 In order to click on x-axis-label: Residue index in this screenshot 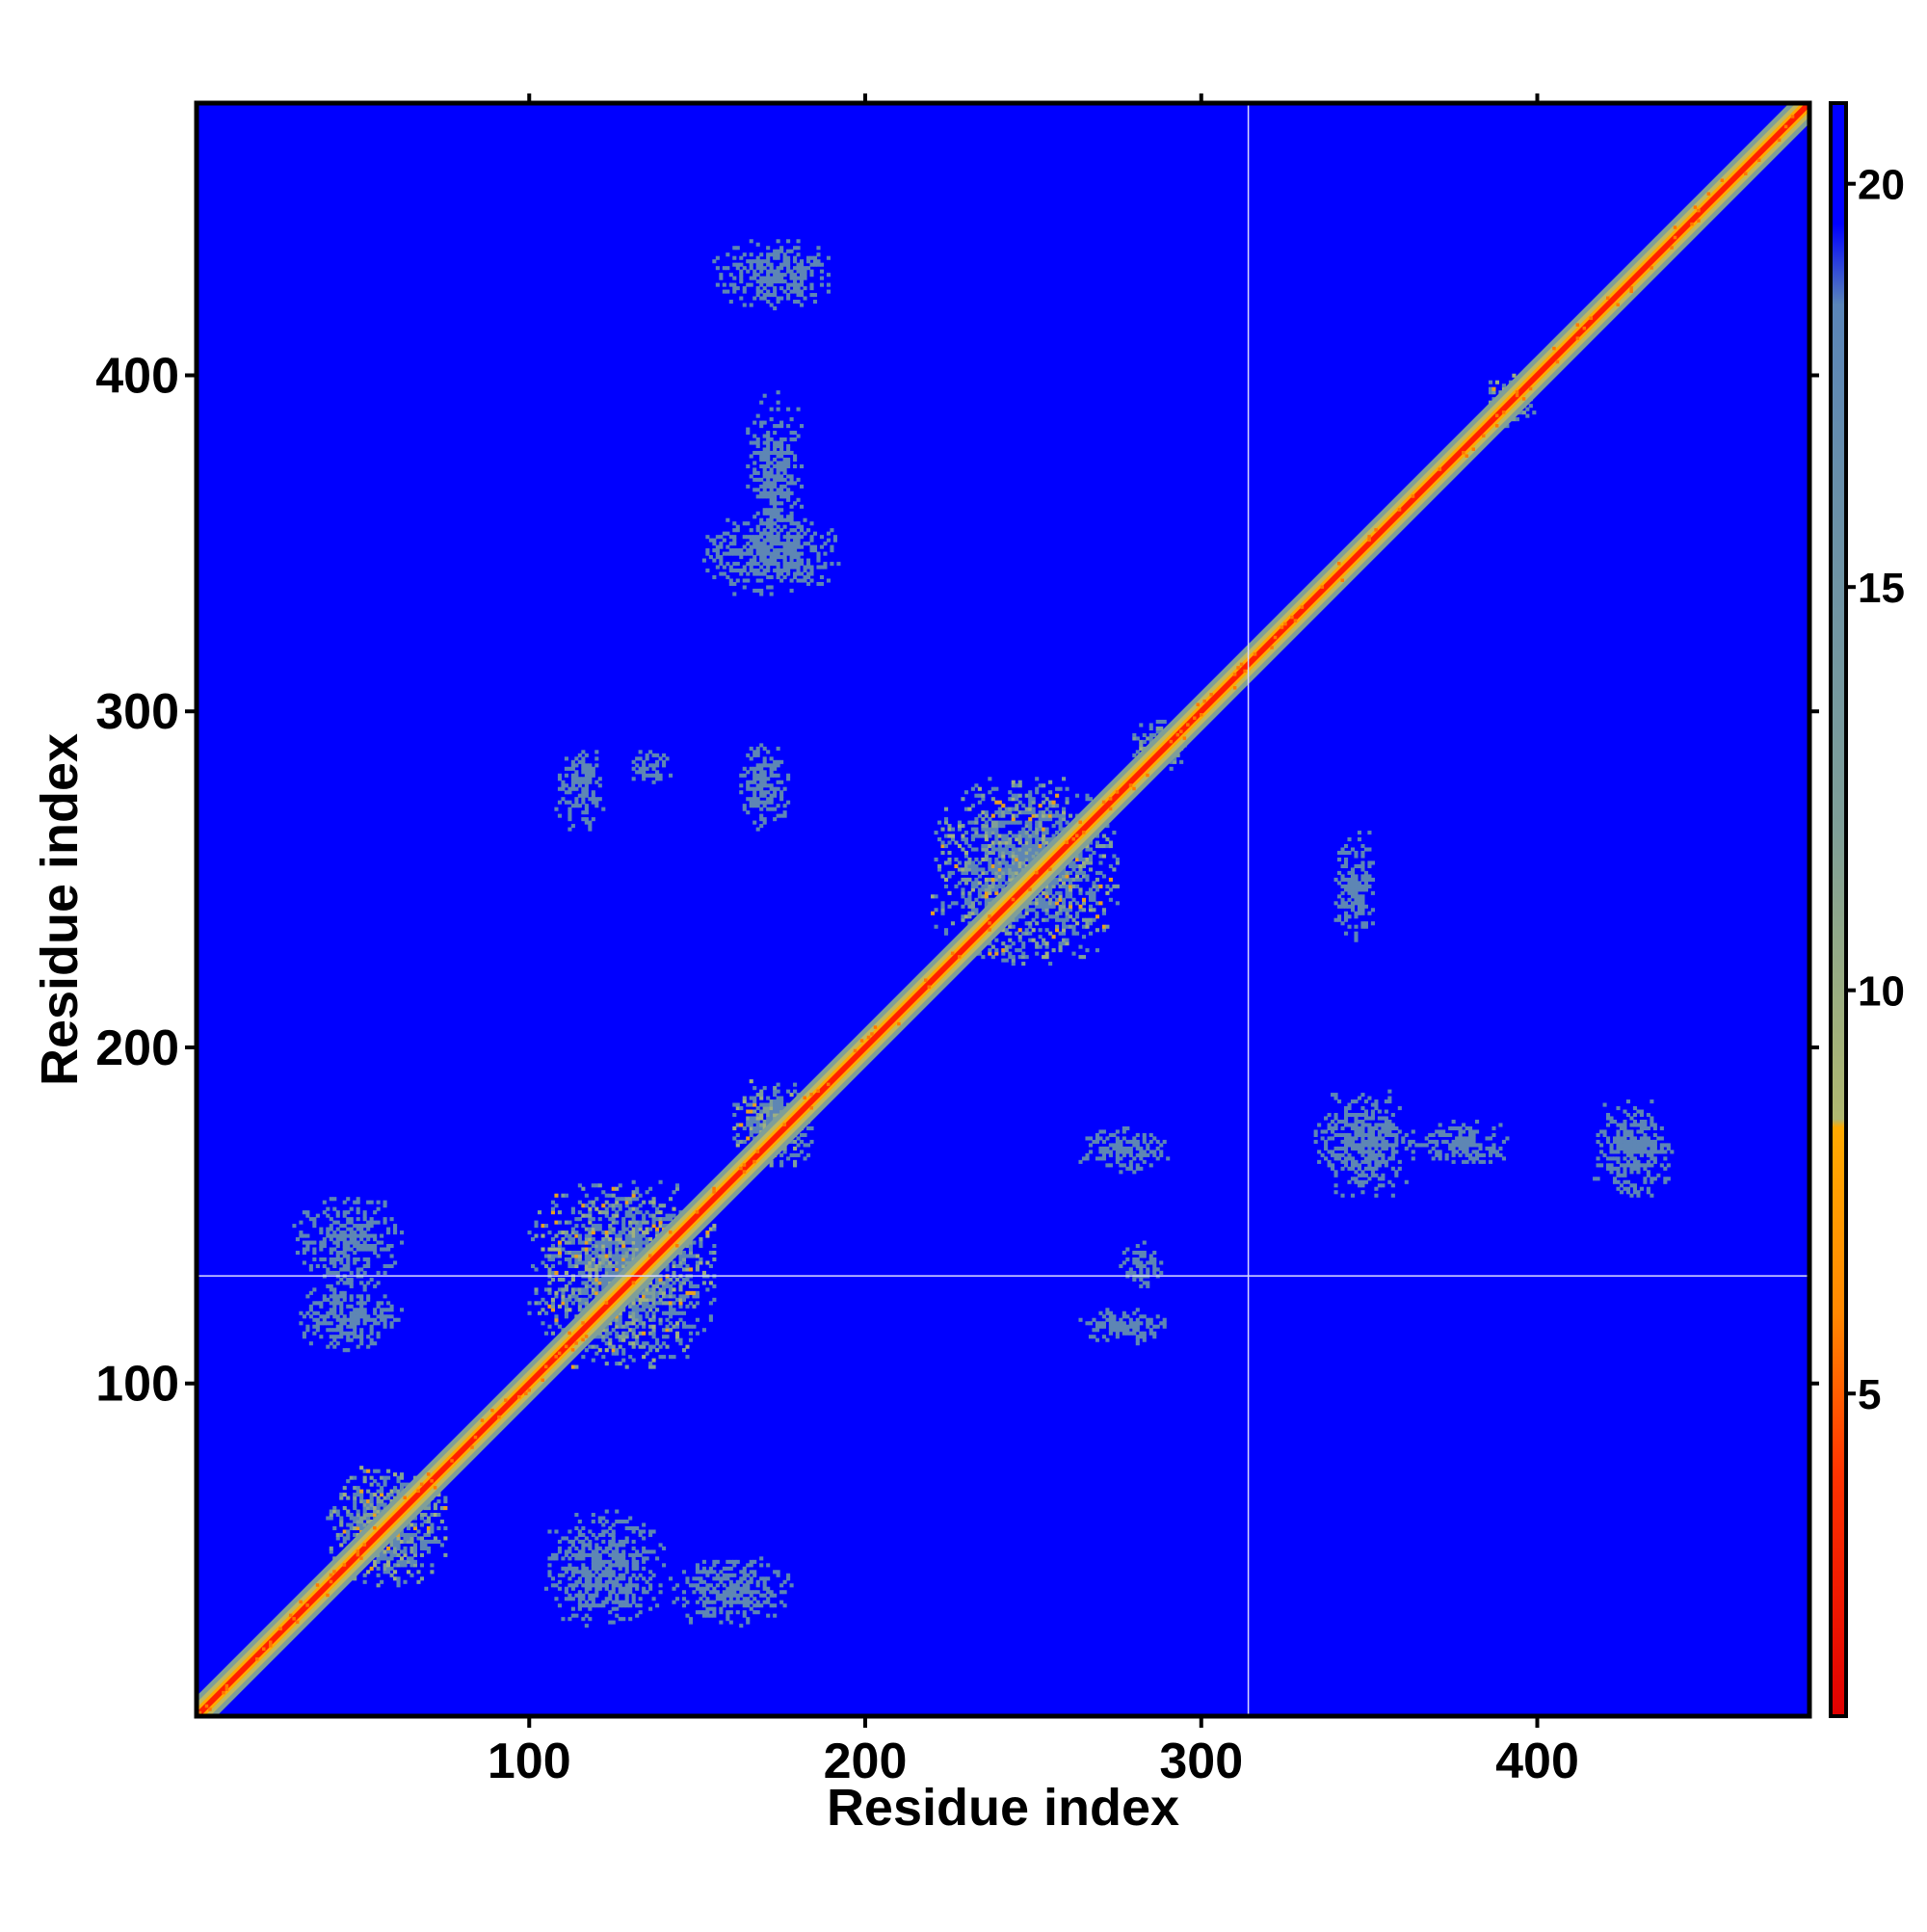, I will do `click(1003, 1808)`.